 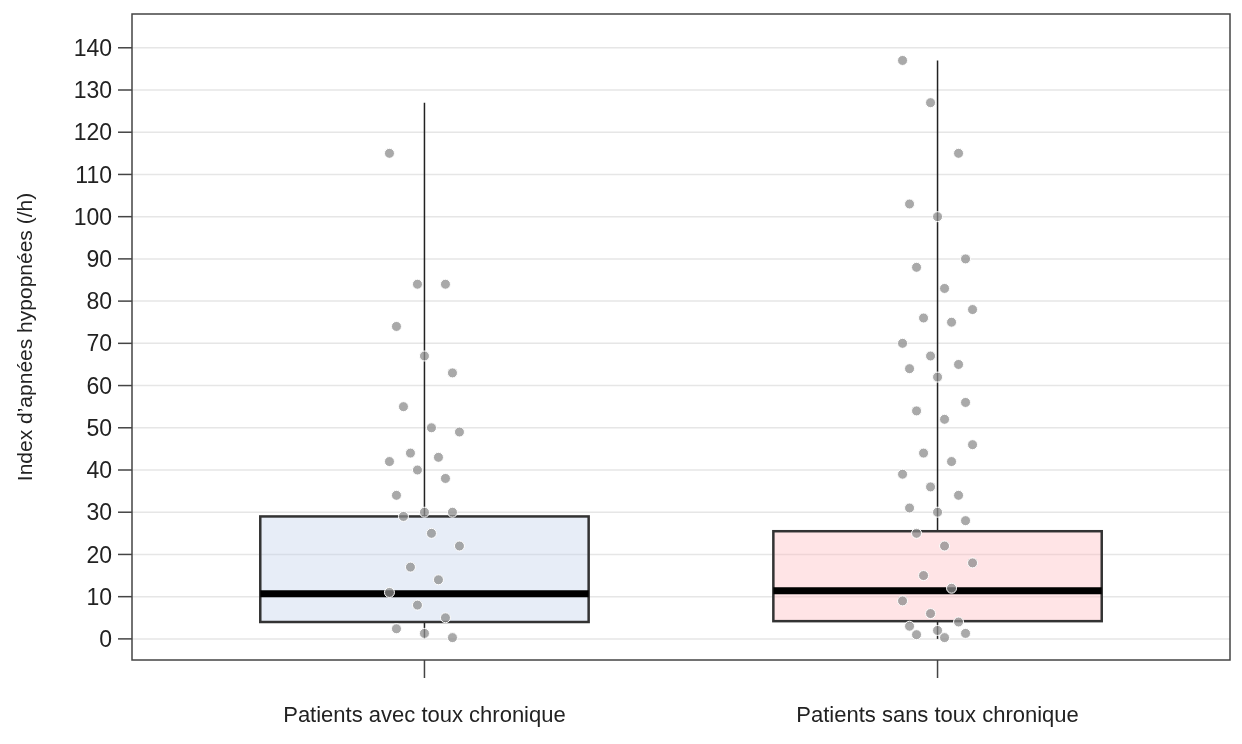 What do you see at coordinates (424, 714) in the screenshot?
I see `x-tick-label: Patients avec toux chronique` at bounding box center [424, 714].